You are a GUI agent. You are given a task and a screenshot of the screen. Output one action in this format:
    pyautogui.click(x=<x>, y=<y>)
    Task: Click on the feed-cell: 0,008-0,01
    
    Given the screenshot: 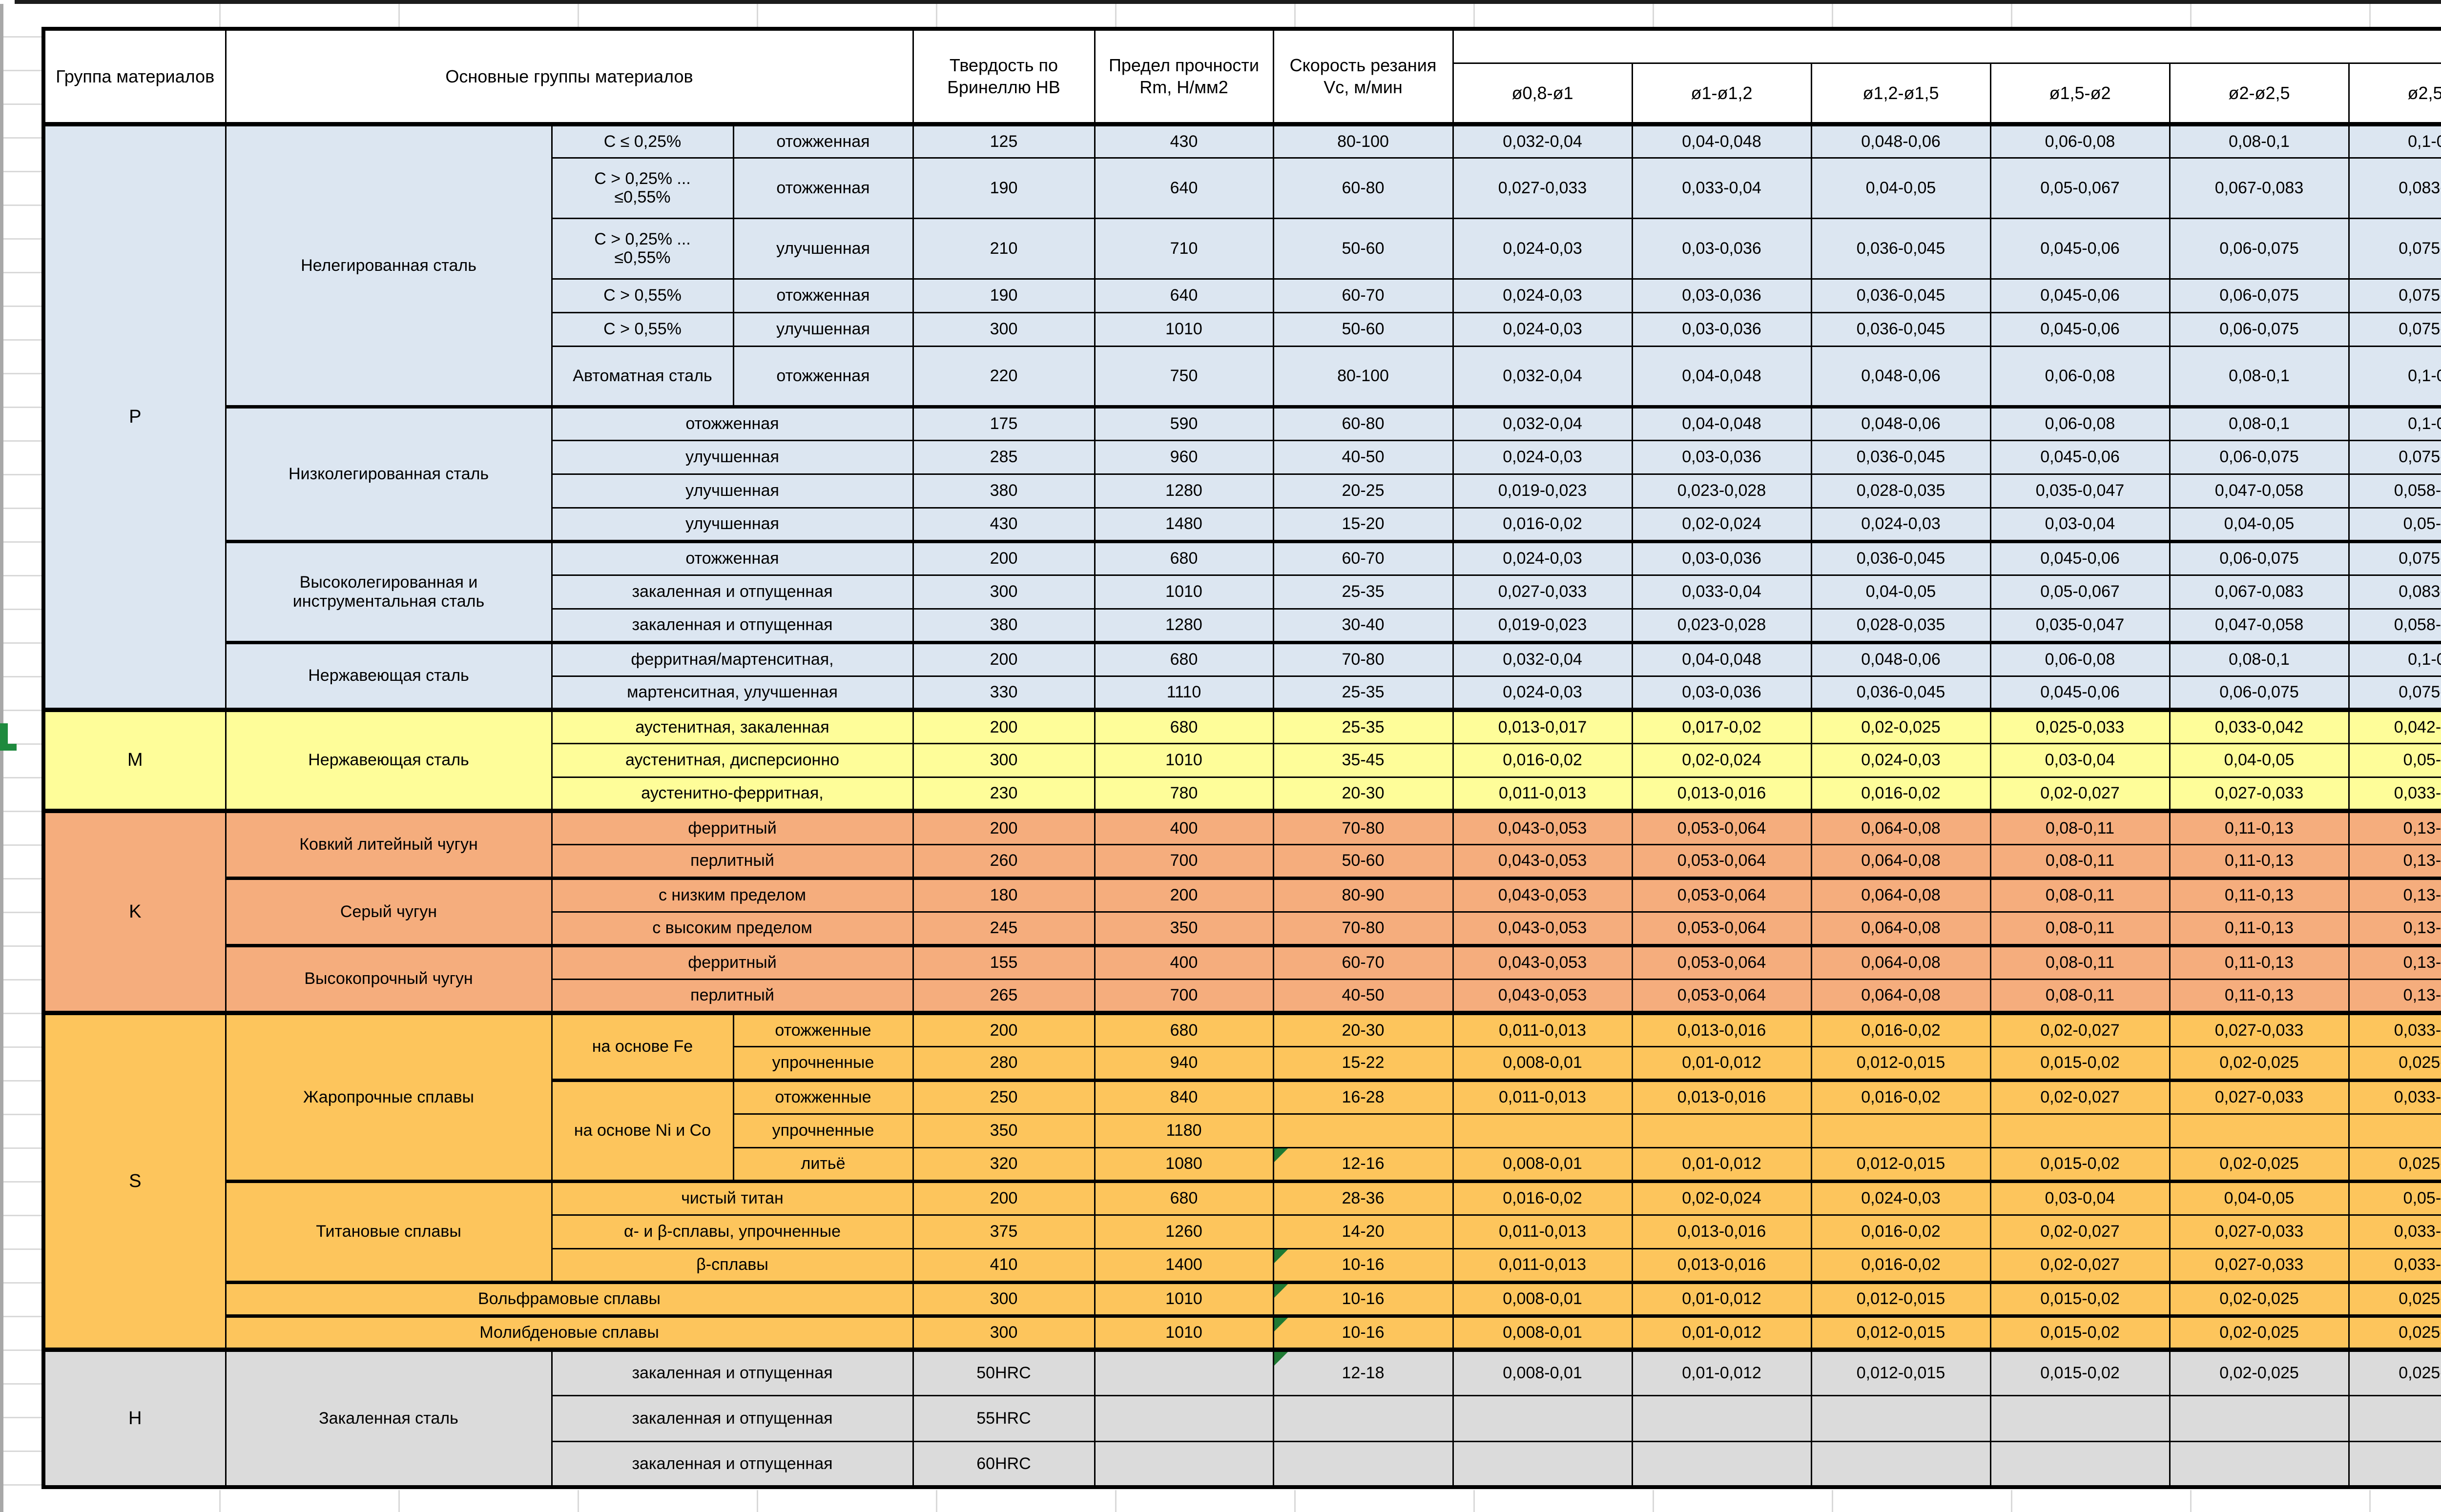 What is the action you would take?
    pyautogui.click(x=1543, y=1063)
    